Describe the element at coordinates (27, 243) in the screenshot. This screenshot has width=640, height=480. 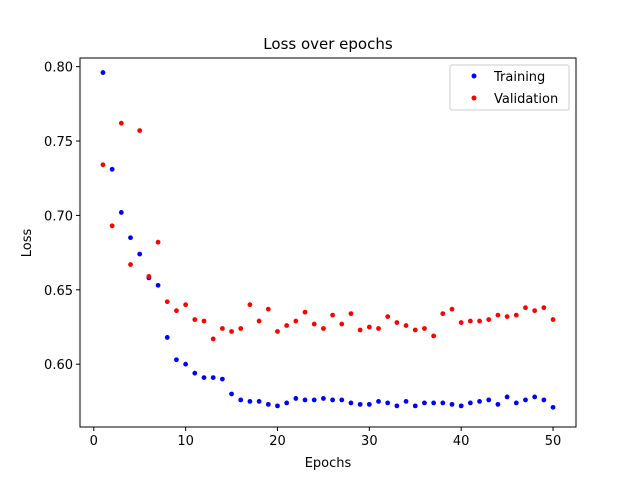
I see `y-axis-label: Loss` at that location.